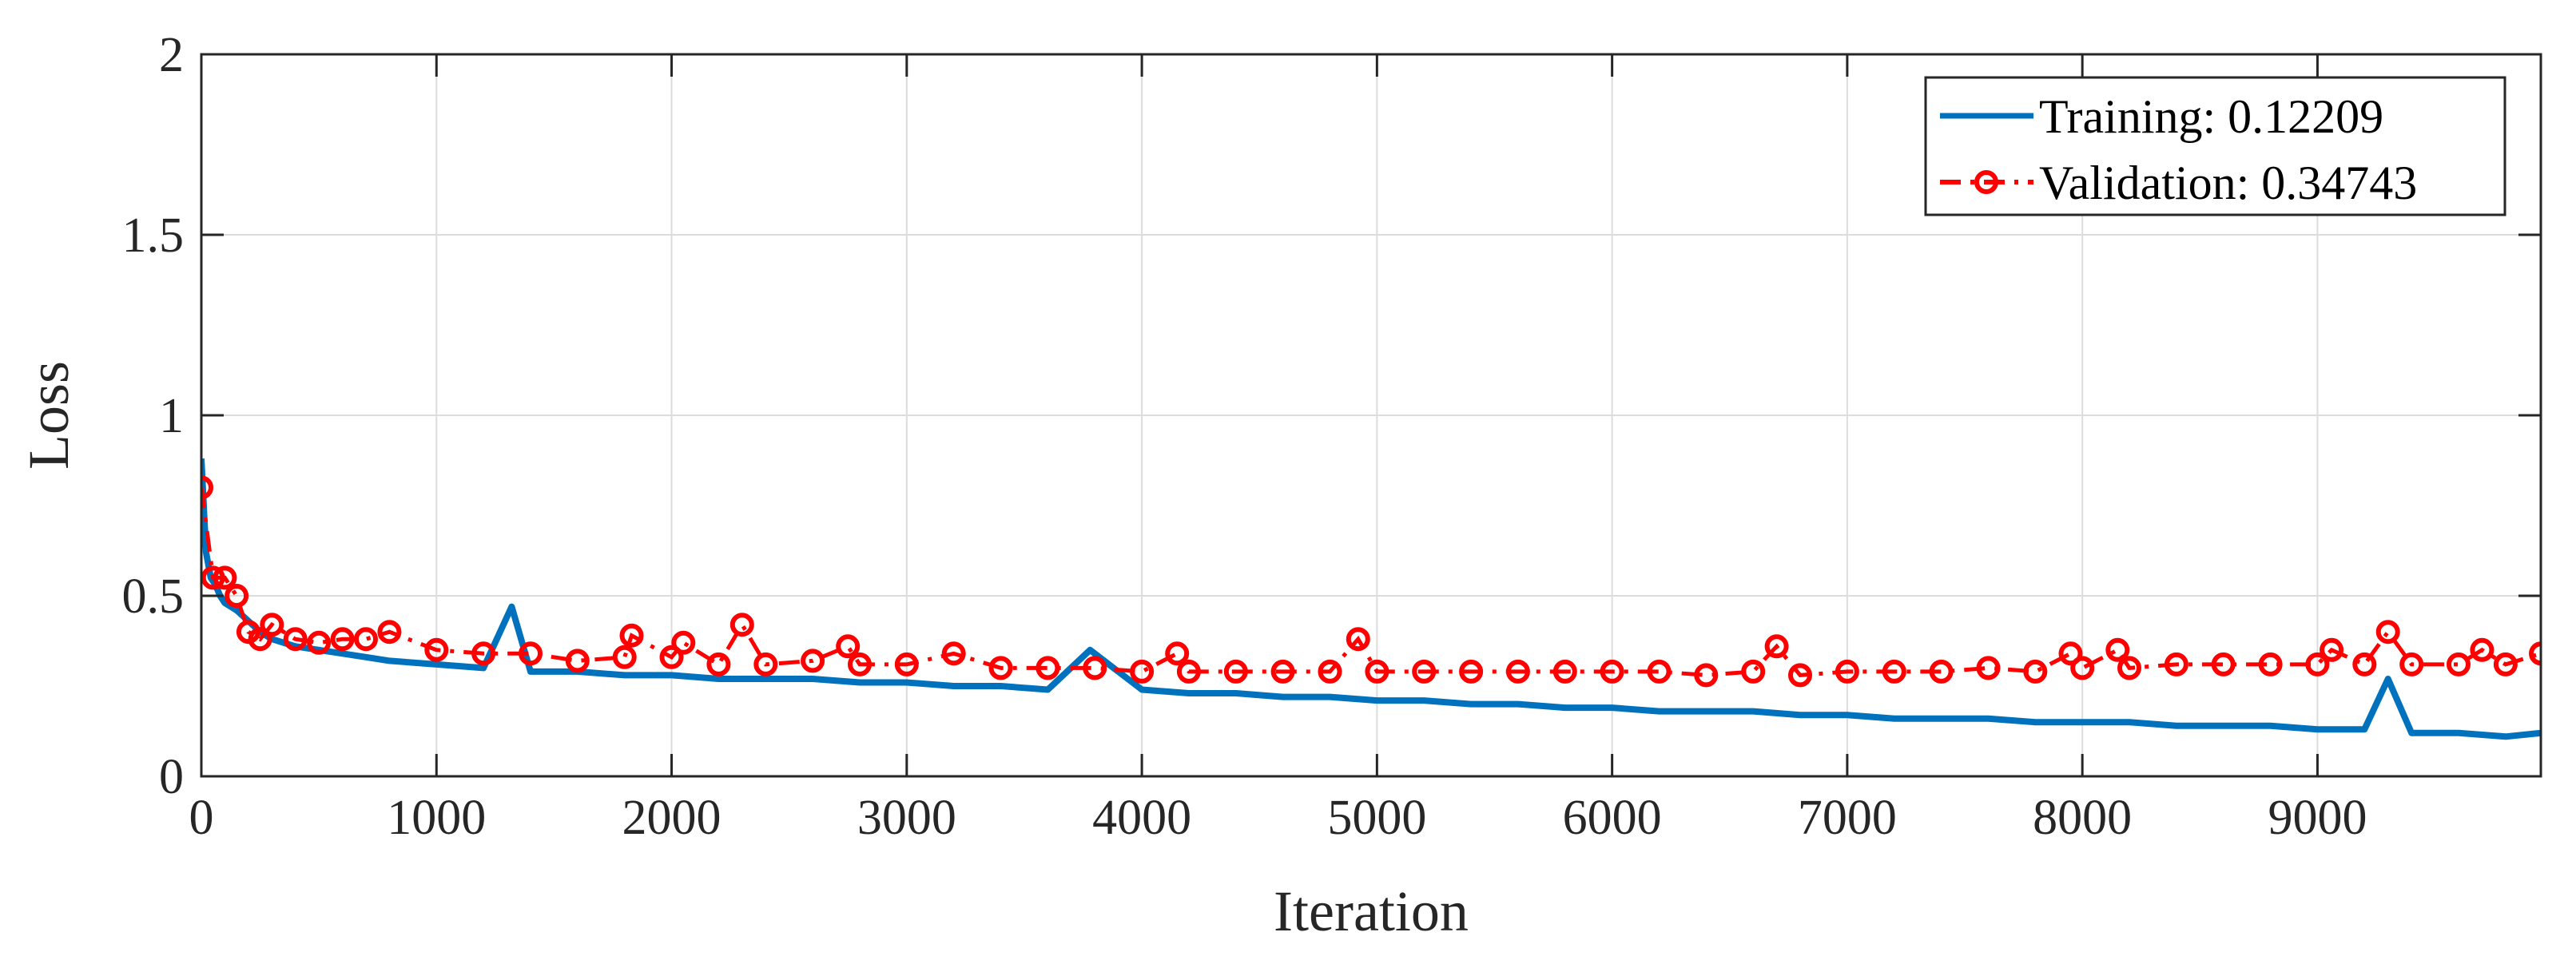  Describe the element at coordinates (1612, 818) in the screenshot. I see `x-tick-label: 6000` at that location.